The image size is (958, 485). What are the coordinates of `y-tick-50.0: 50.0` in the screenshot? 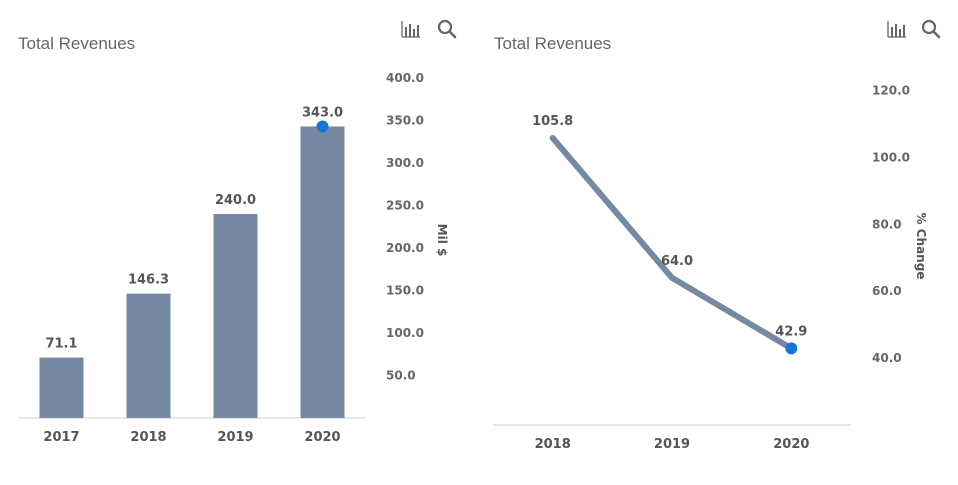 It's located at (401, 376).